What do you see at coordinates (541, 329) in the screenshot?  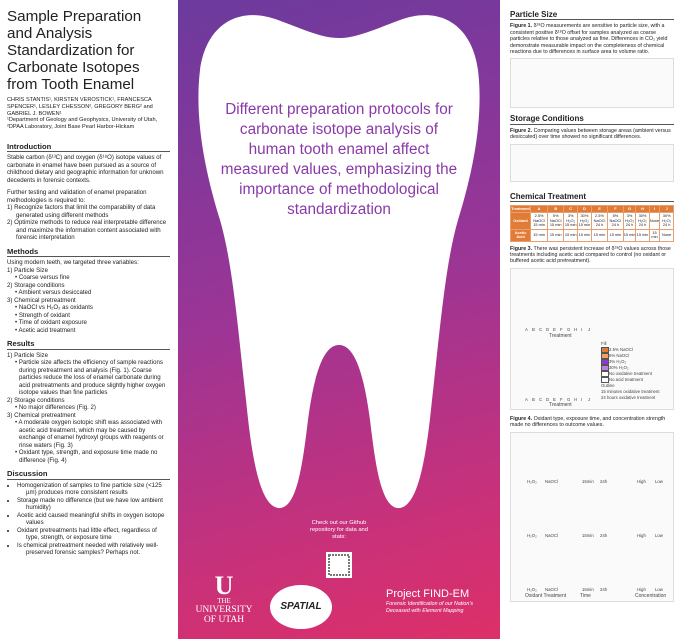 I see `x-tick-label: C` at bounding box center [541, 329].